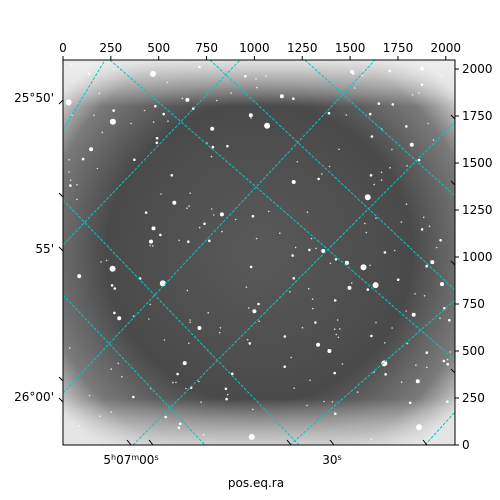  Describe the element at coordinates (350, 48) in the screenshot. I see `x-pixel-tick-label-6: 1500` at that location.